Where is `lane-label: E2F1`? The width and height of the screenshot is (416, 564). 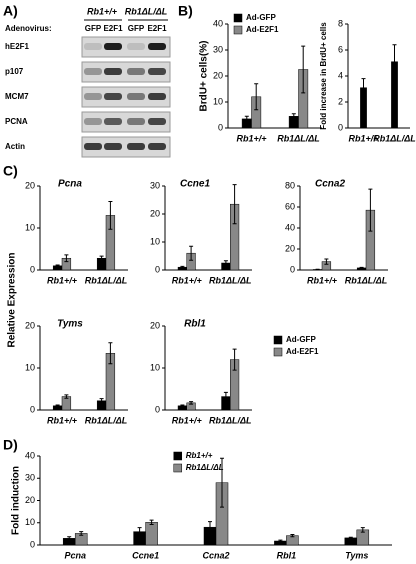 lane-label: E2F1 is located at coordinates (113, 28).